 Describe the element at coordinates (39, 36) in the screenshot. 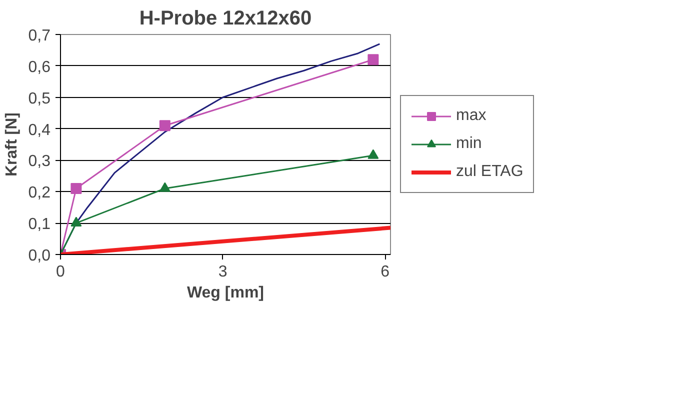

I see `y-tick-label: 0,7` at that location.